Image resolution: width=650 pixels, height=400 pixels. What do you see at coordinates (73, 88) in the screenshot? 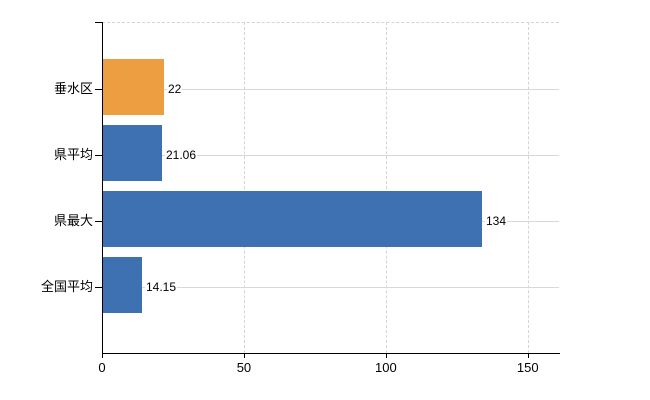
I see `category-label: 垂水区` at bounding box center [73, 88].